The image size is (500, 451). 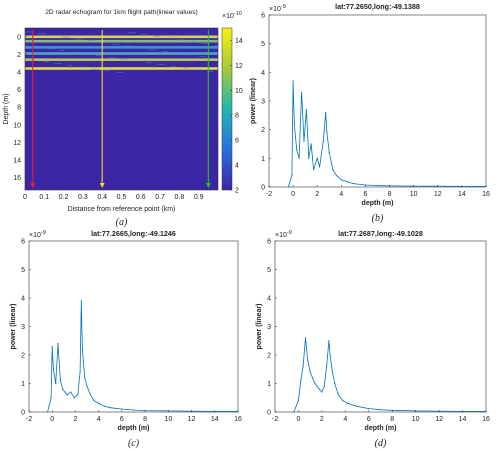 What do you see at coordinates (37, 234) in the screenshot?
I see `y-exponent-c: ×10⁻⁹` at bounding box center [37, 234].